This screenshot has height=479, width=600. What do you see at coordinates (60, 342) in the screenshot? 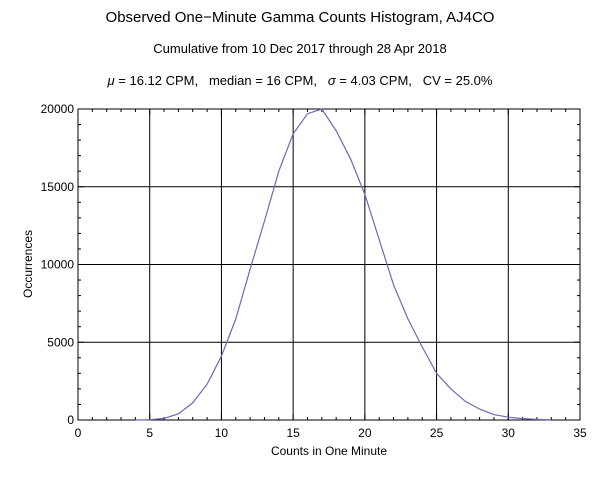
I see `y-tick-label: 5000` at bounding box center [60, 342].